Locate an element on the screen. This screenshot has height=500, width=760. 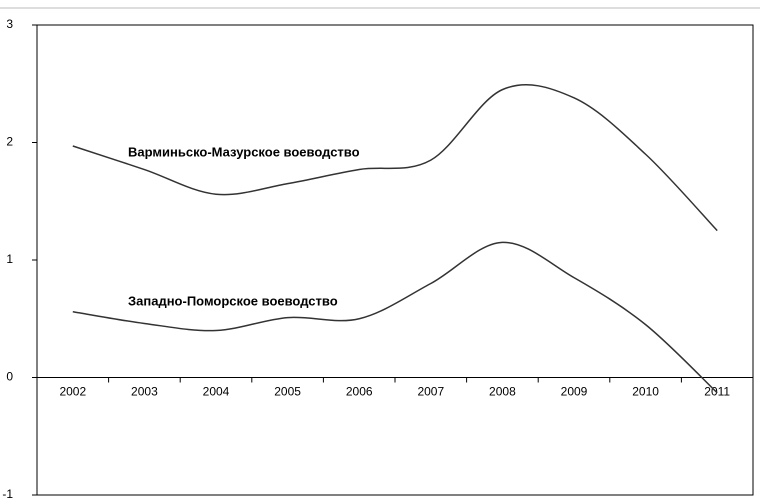
y-tick-label: 0 is located at coordinates (9, 377).